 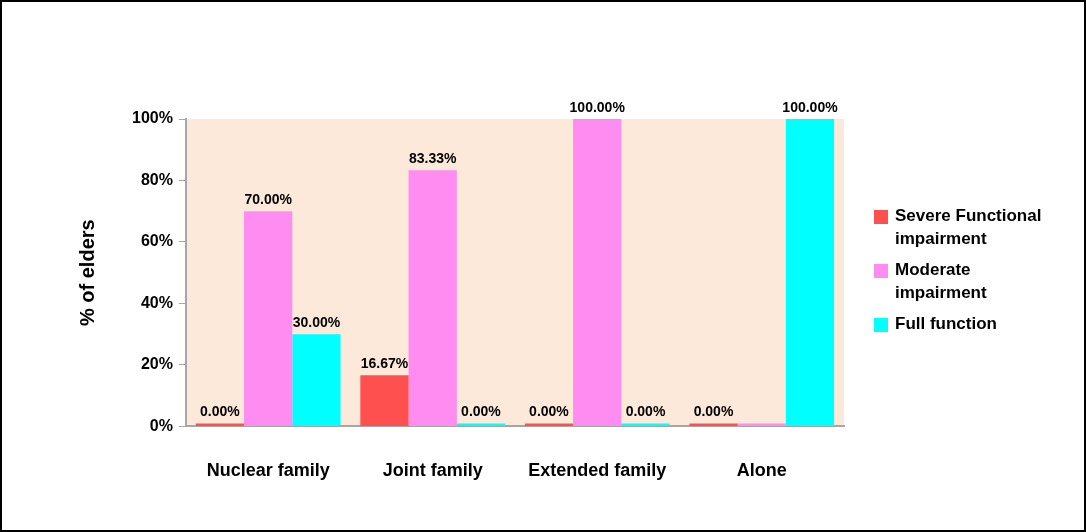 I want to click on legend-label: Moderate impairment, so click(x=941, y=281).